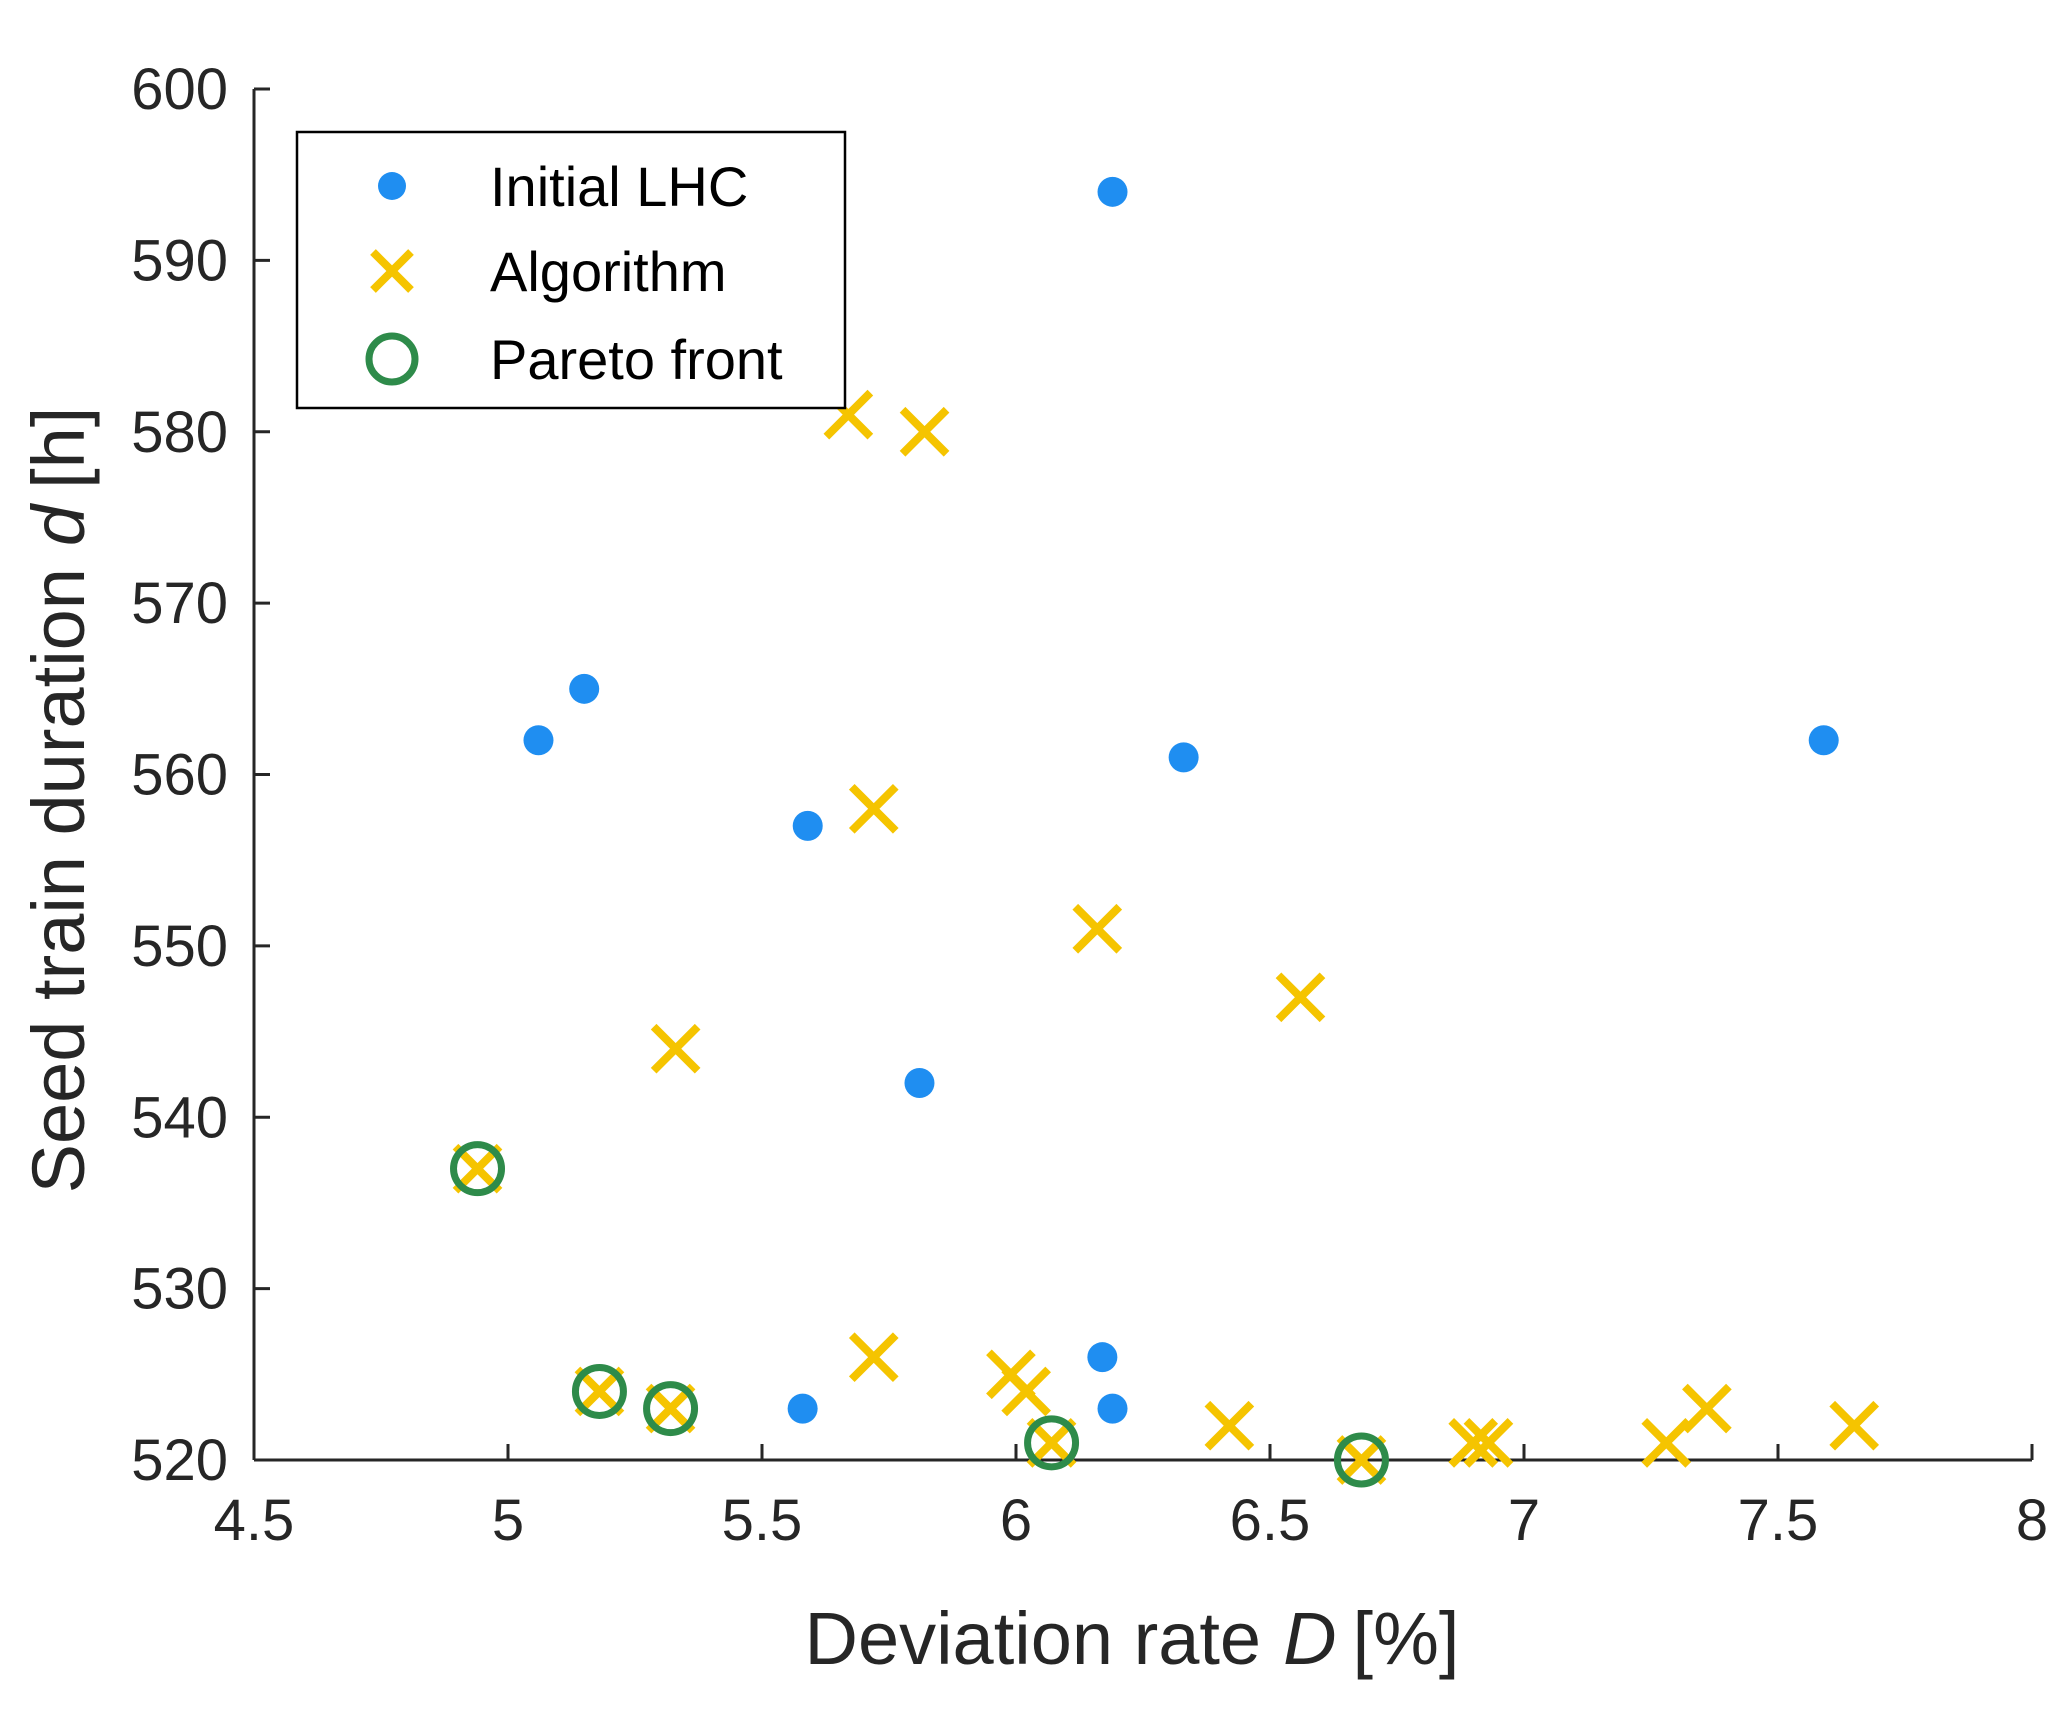 This screenshot has width=2068, height=1717. Describe the element at coordinates (179, 1289) in the screenshot. I see `y-tick-label: 530` at that location.